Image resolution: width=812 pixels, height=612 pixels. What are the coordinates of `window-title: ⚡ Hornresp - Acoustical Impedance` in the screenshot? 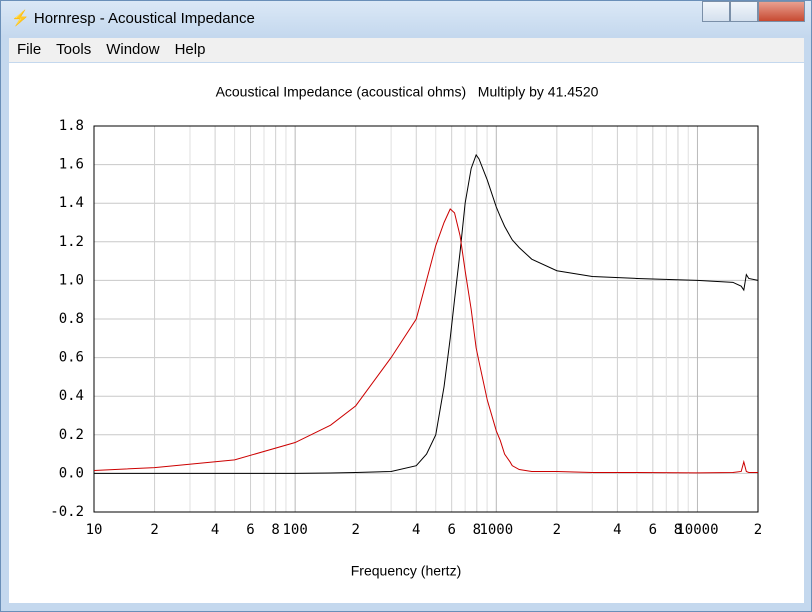 It's located at (133, 18).